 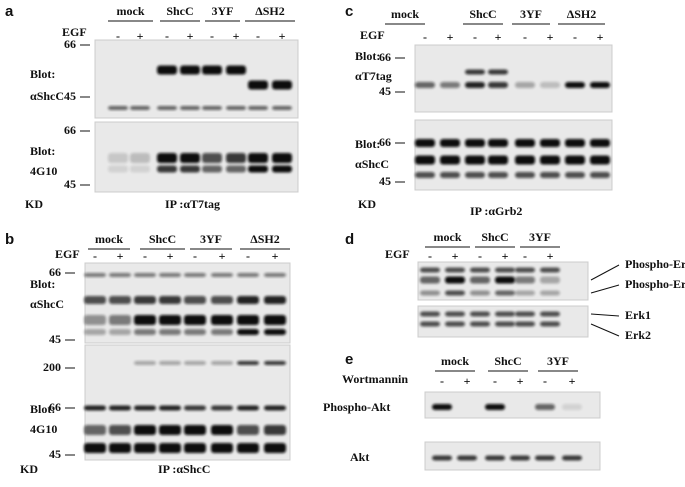 What do you see at coordinates (349, 239) in the screenshot?
I see `panel-letter: d` at bounding box center [349, 239].